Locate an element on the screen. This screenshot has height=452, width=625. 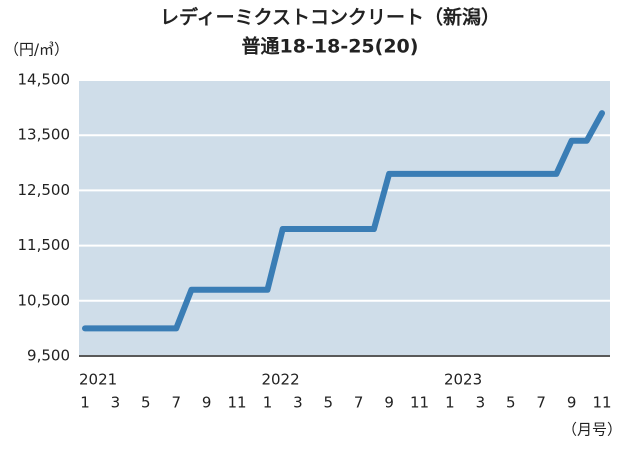
y-tick-label: 13,500 is located at coordinates (44, 135).